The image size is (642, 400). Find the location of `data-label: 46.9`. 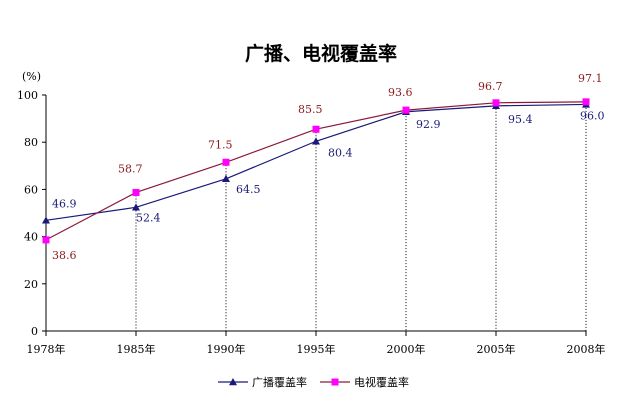

data-label: 46.9 is located at coordinates (64, 203).